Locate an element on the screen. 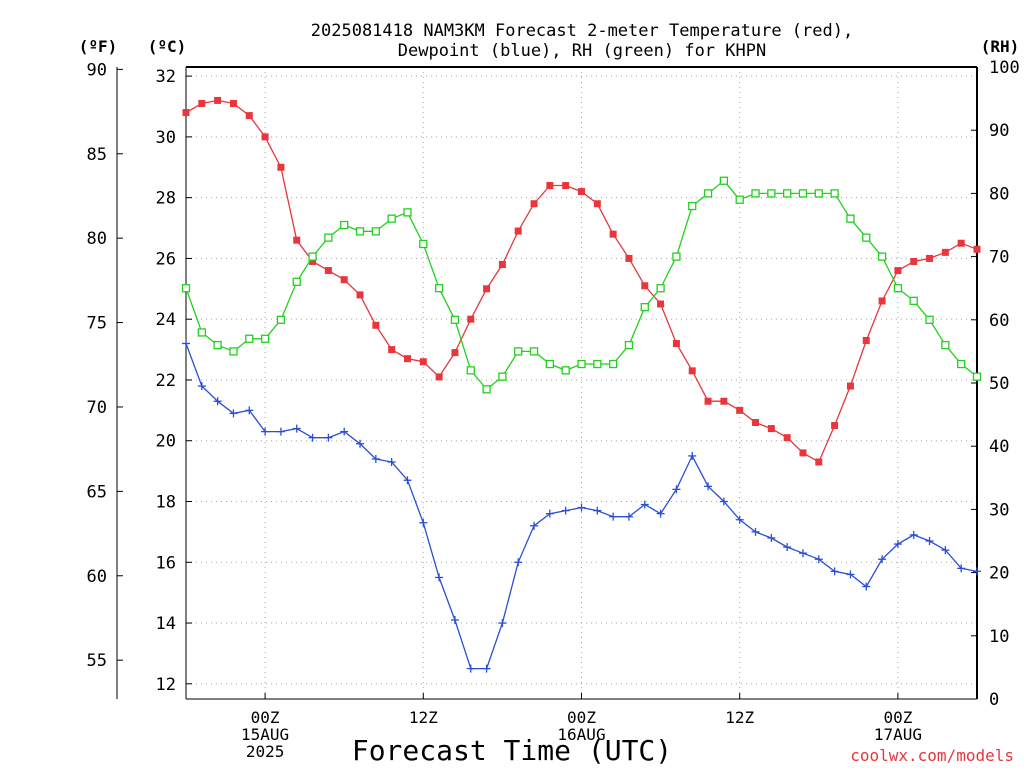  x-axis-label: Forecast Time (UTC) is located at coordinates (512, 750).